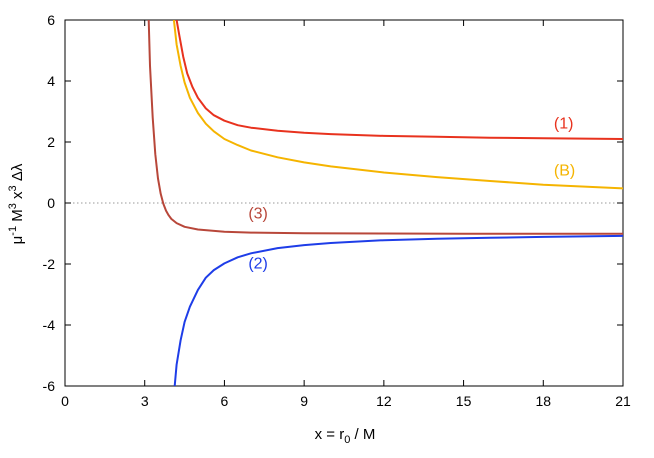  Describe the element at coordinates (564, 123) in the screenshot. I see `series-label-1: (1)` at that location.